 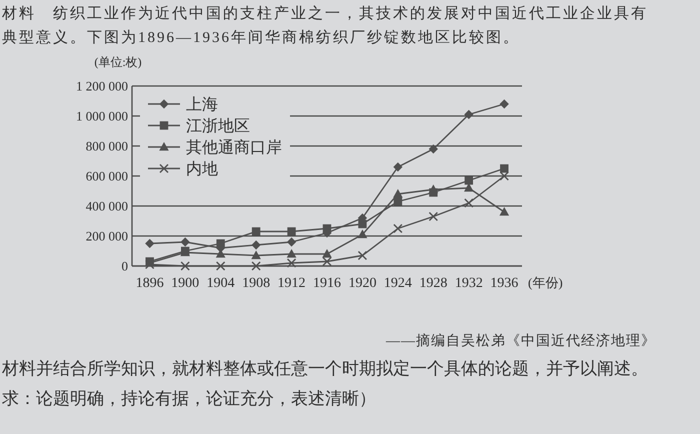 What do you see at coordinates (362, 283) in the screenshot?
I see `xtick: 1920` at bounding box center [362, 283].